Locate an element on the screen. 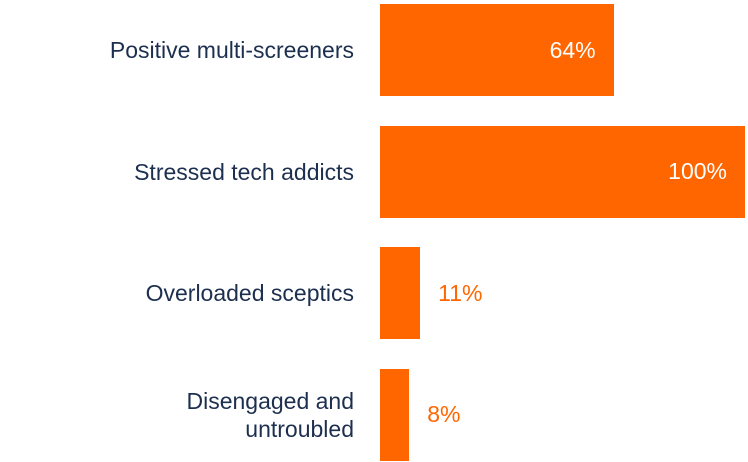 The image size is (748, 462). category-label: Positive multi-screeners is located at coordinates (231, 50).